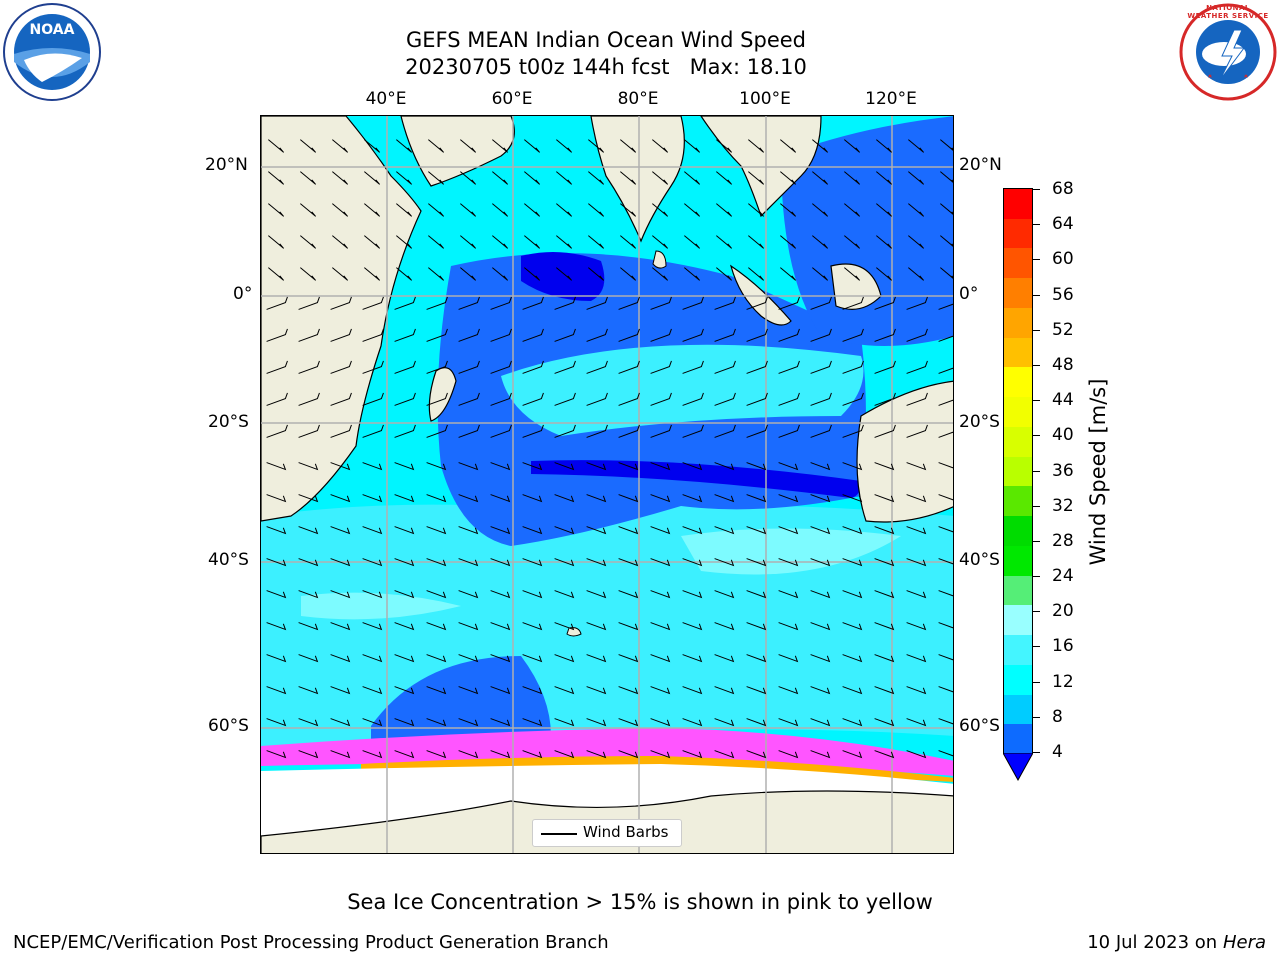 The image size is (1280, 960). Describe the element at coordinates (228, 560) in the screenshot. I see `lat-label-left-40s: 40°S` at that location.